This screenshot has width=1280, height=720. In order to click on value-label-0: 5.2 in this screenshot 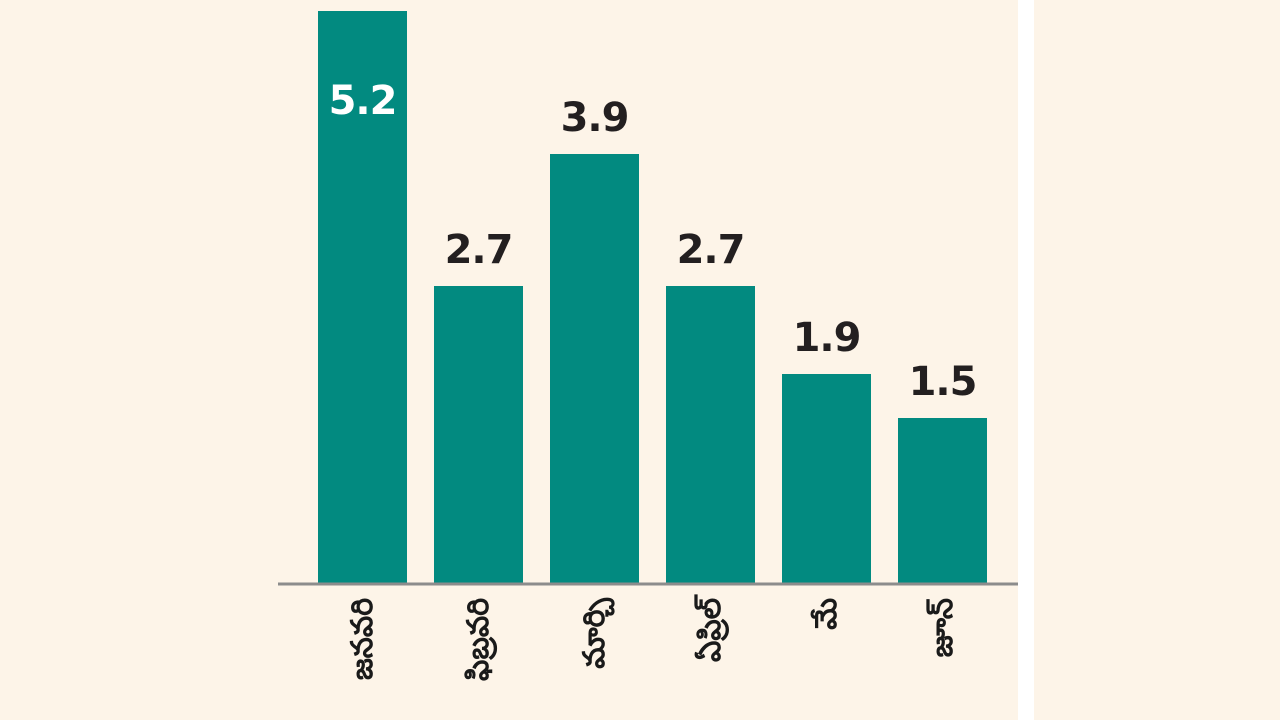, I will do `click(363, 101)`.